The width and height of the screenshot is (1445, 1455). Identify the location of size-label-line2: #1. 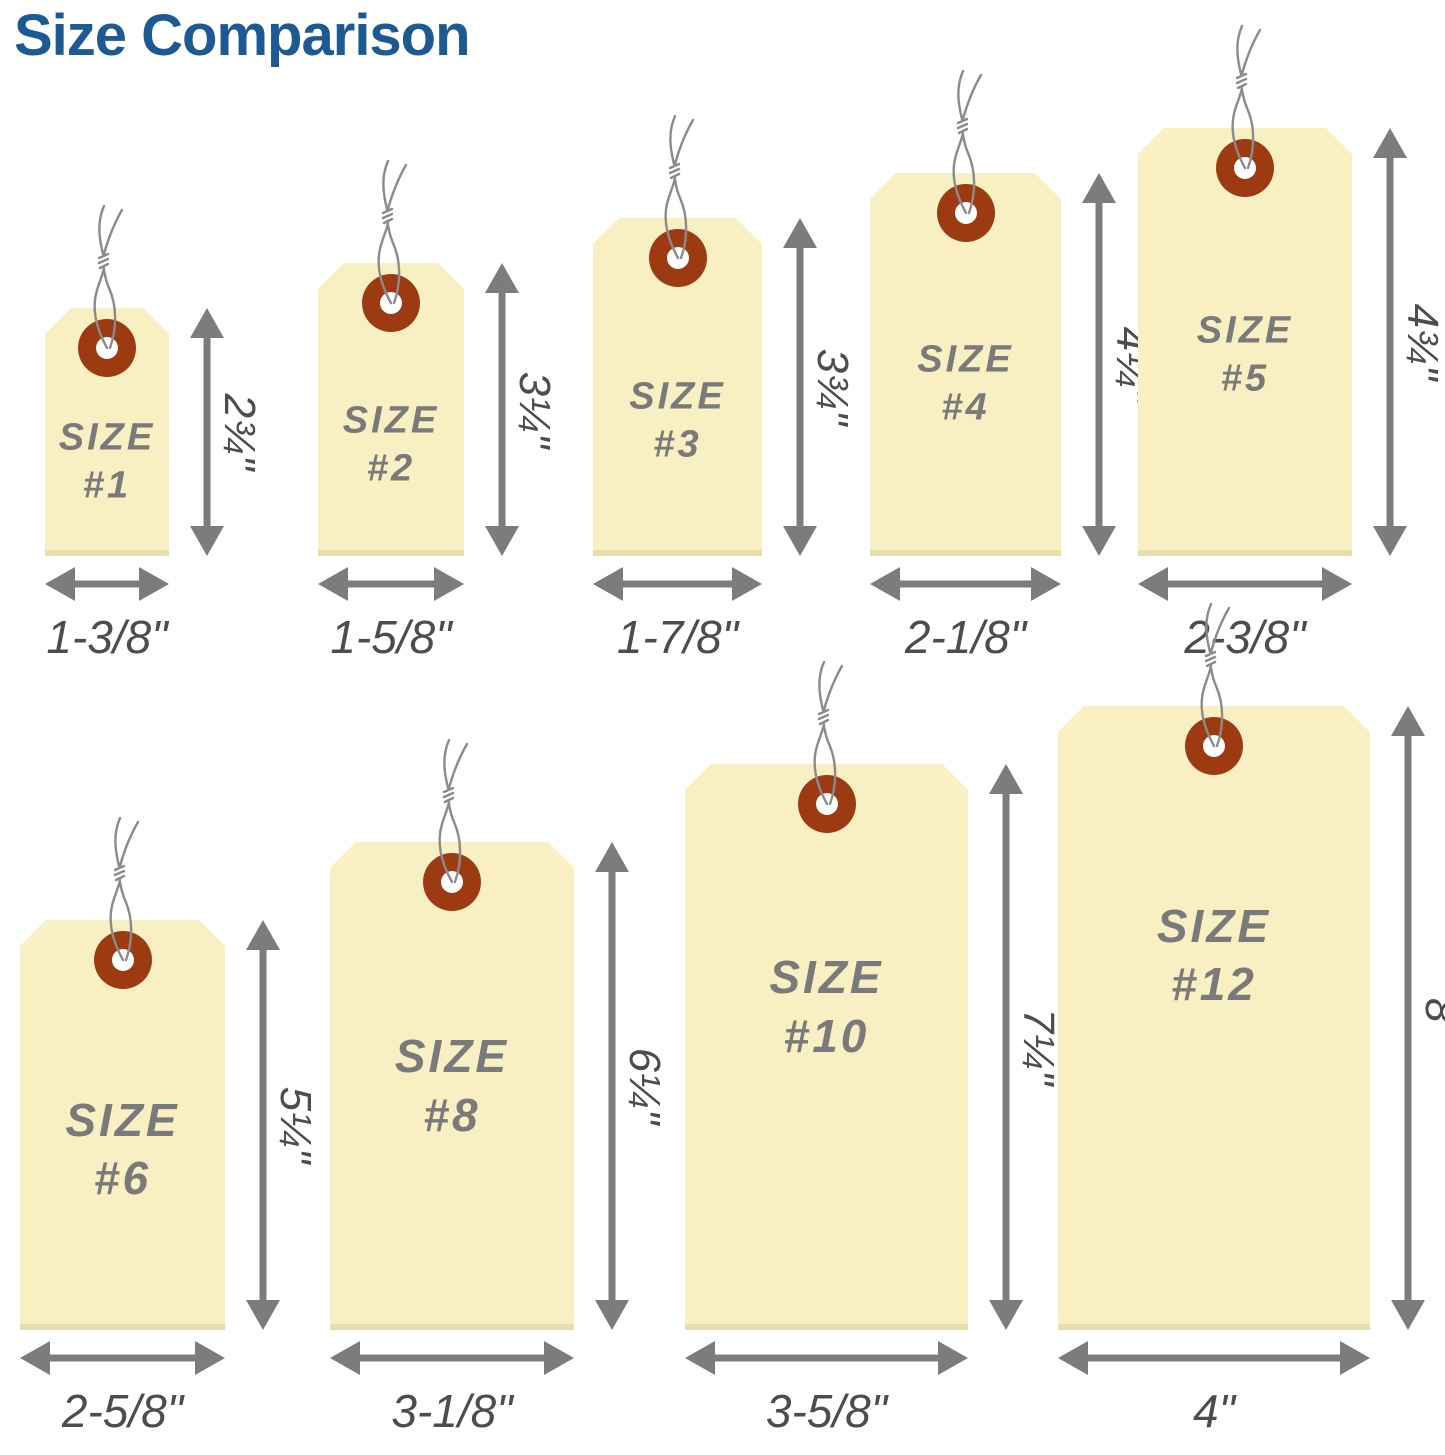
(107, 485).